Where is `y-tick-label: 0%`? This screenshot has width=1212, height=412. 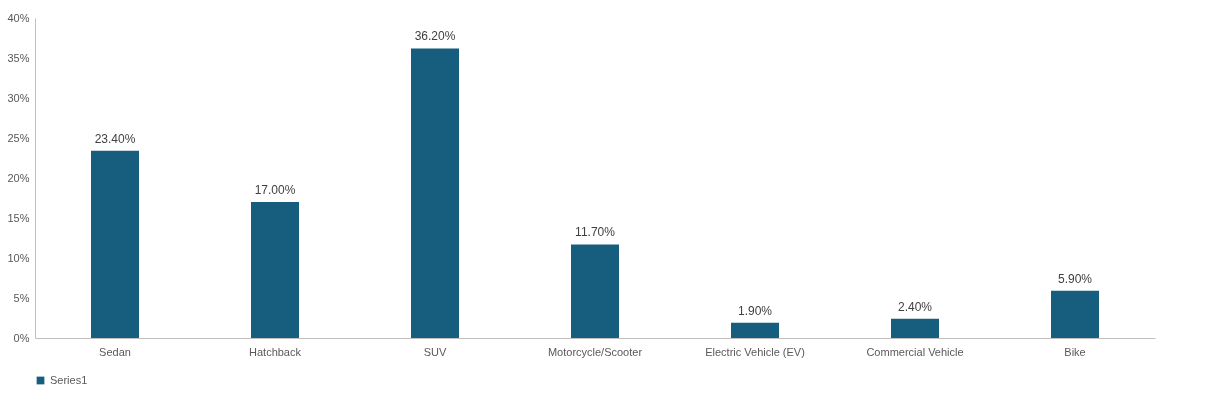
y-tick-label: 0% is located at coordinates (21, 337).